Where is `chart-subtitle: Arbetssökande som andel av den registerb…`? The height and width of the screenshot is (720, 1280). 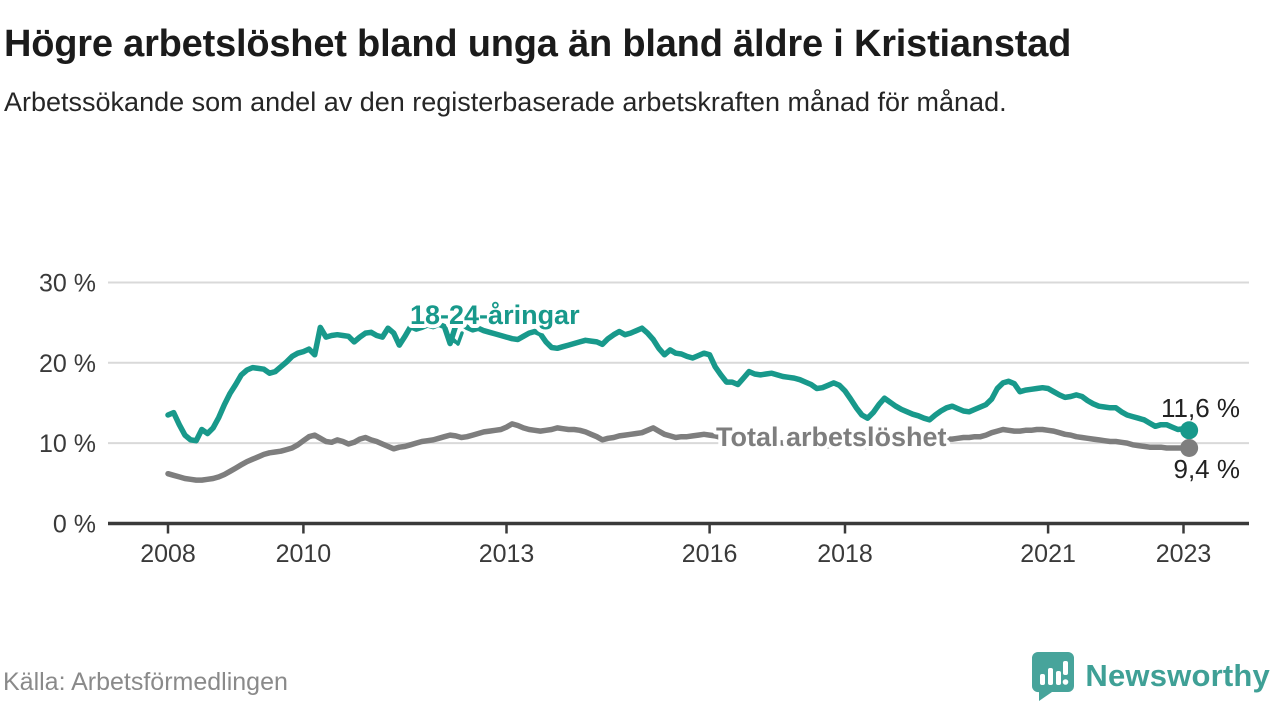 chart-subtitle: Arbetssökande som andel av den registerb… is located at coordinates (505, 102).